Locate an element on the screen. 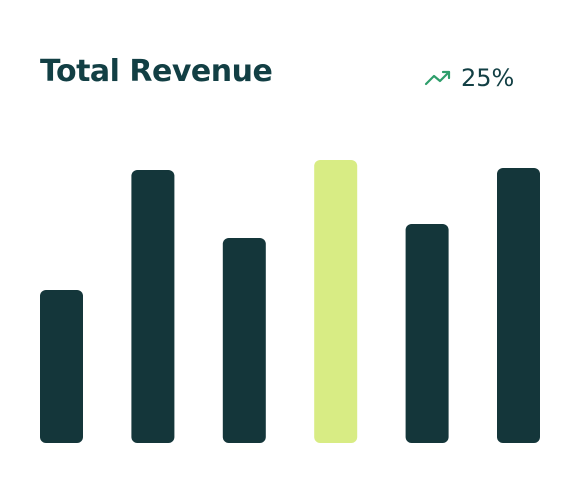 This screenshot has height=496, width=586. change-badge: 25% is located at coordinates (487, 78).